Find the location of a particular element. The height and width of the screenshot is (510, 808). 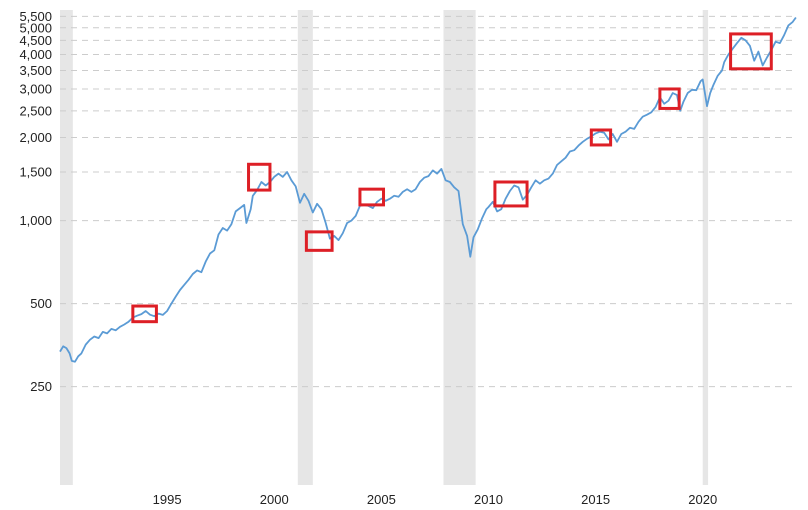

x-tick-label: 1995 is located at coordinates (167, 499).